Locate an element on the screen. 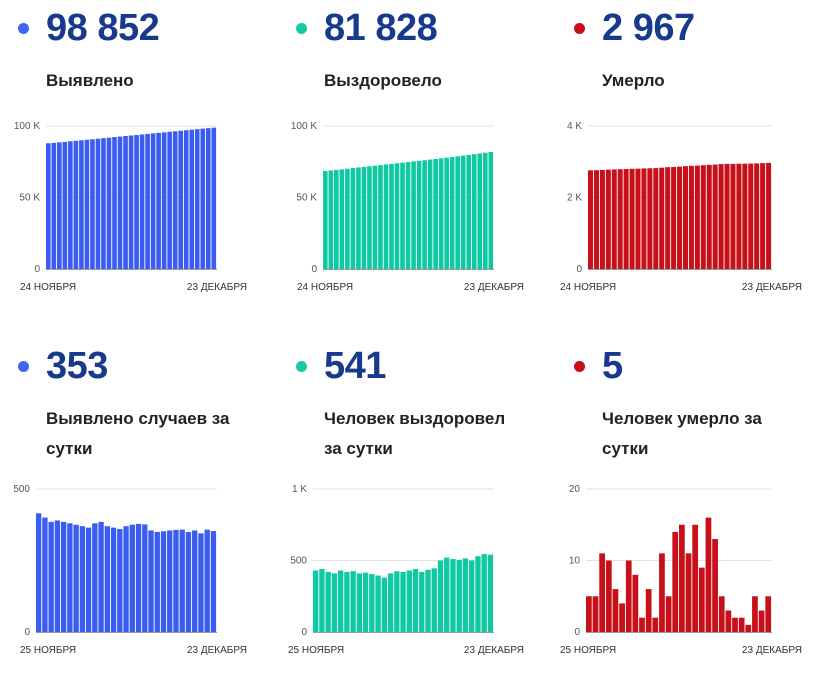 The height and width of the screenshot is (674, 824). daily-recovered-value: 541 is located at coordinates (355, 366).